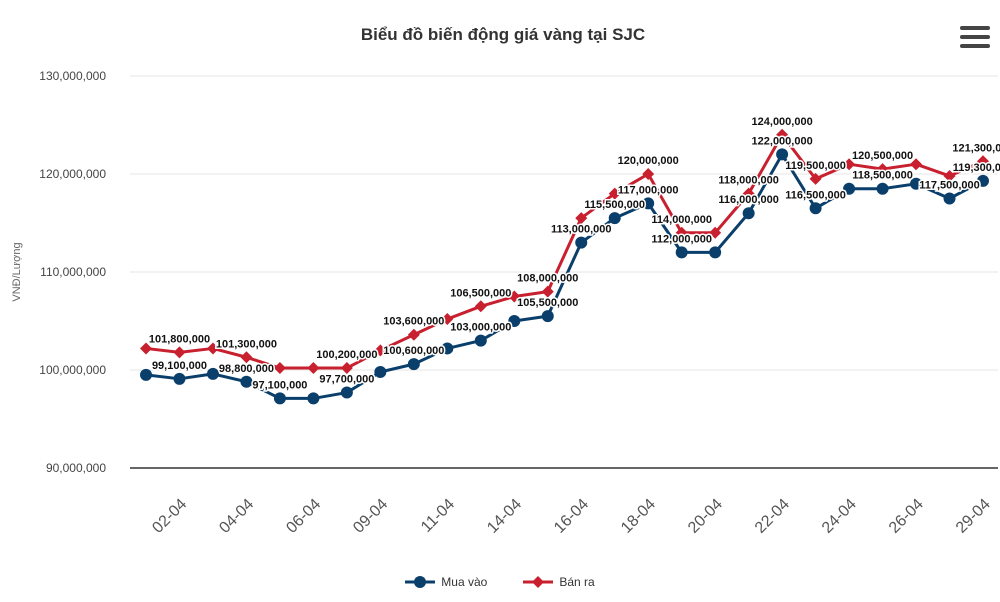 The height and width of the screenshot is (602, 1000). I want to click on legend-item-sell: Bán ra, so click(559, 582).